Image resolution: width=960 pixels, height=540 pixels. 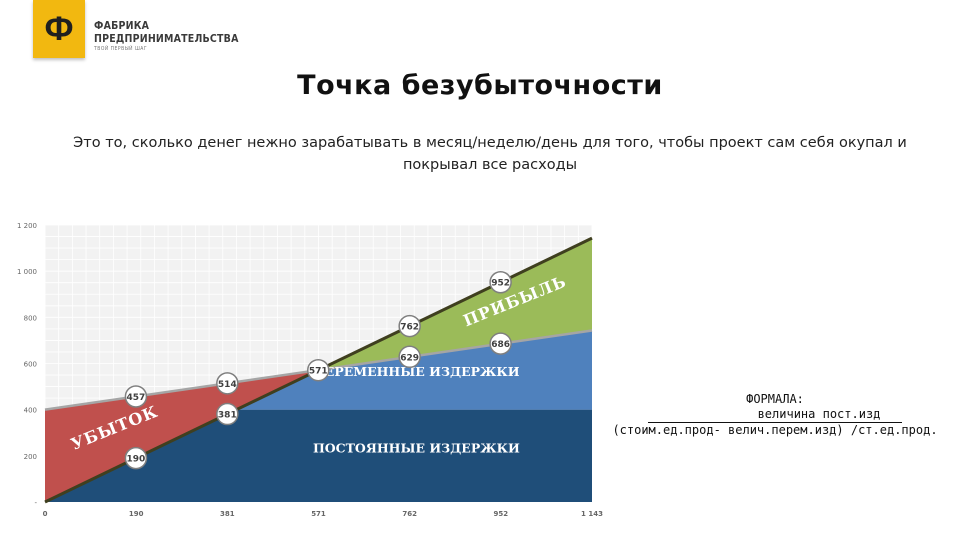 I want to click on value-label: 686, so click(x=500, y=345).